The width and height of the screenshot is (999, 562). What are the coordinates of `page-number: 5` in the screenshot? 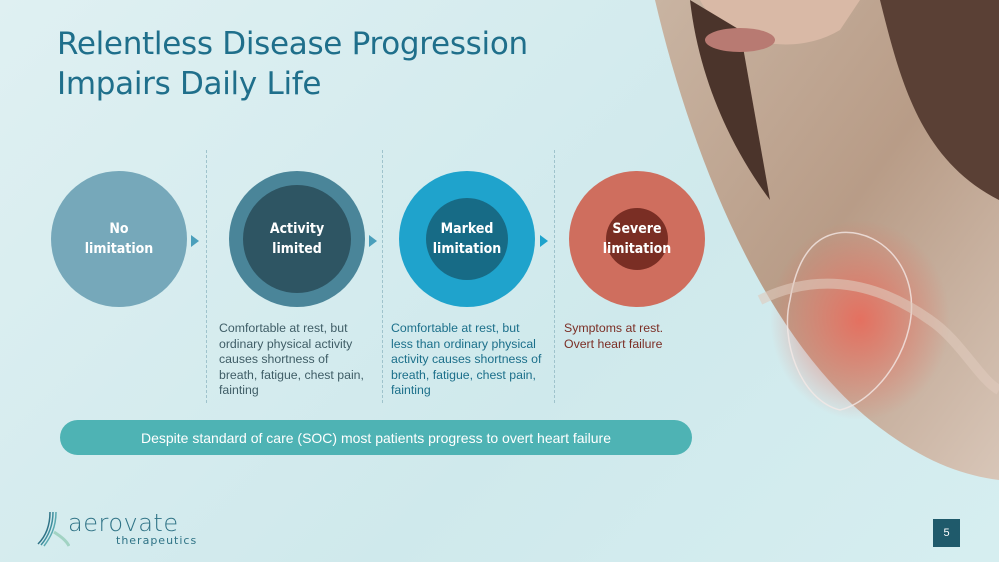 It's located at (946, 533).